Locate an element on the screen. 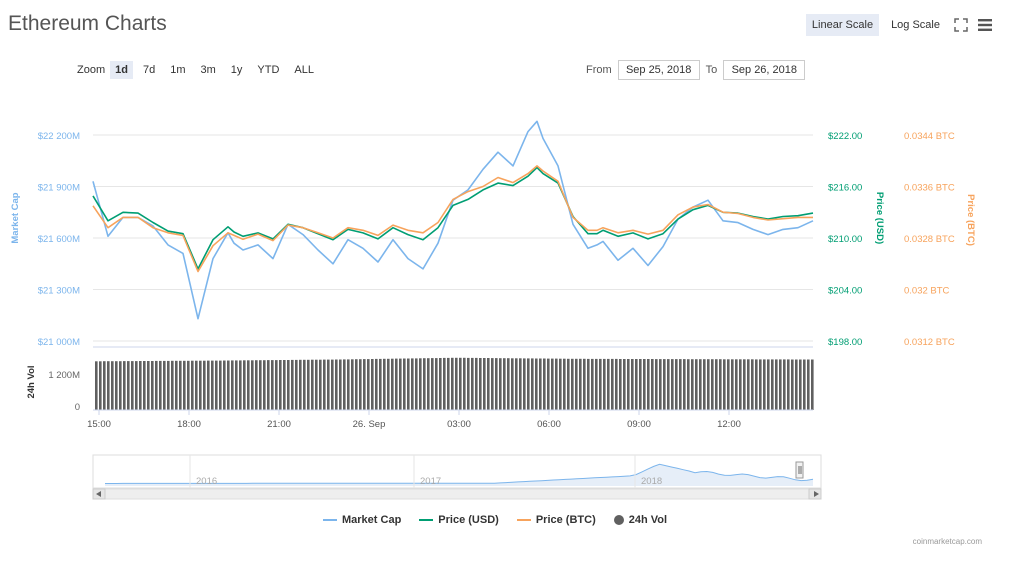 The width and height of the screenshot is (1024, 566). from-label: From is located at coordinates (599, 70).